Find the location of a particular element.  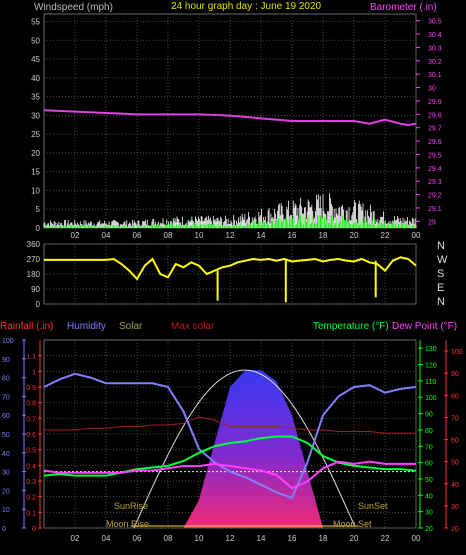

temperature-tick-label: 60 is located at coordinates (429, 464).